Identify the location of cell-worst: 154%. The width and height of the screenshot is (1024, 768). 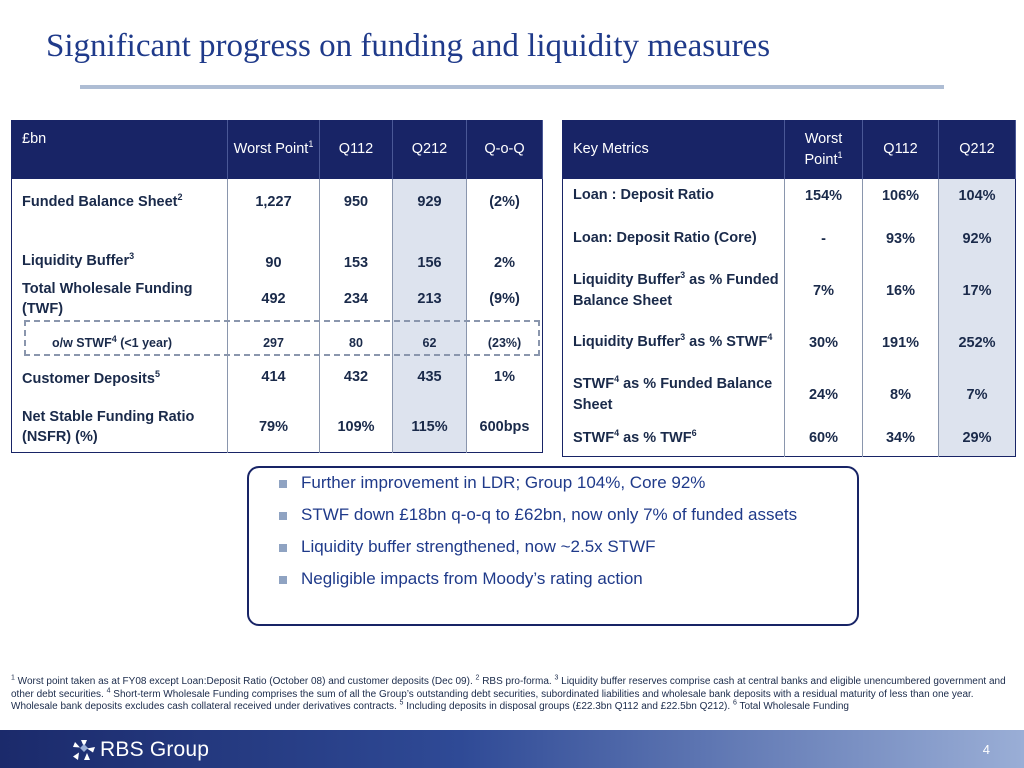
(823, 195).